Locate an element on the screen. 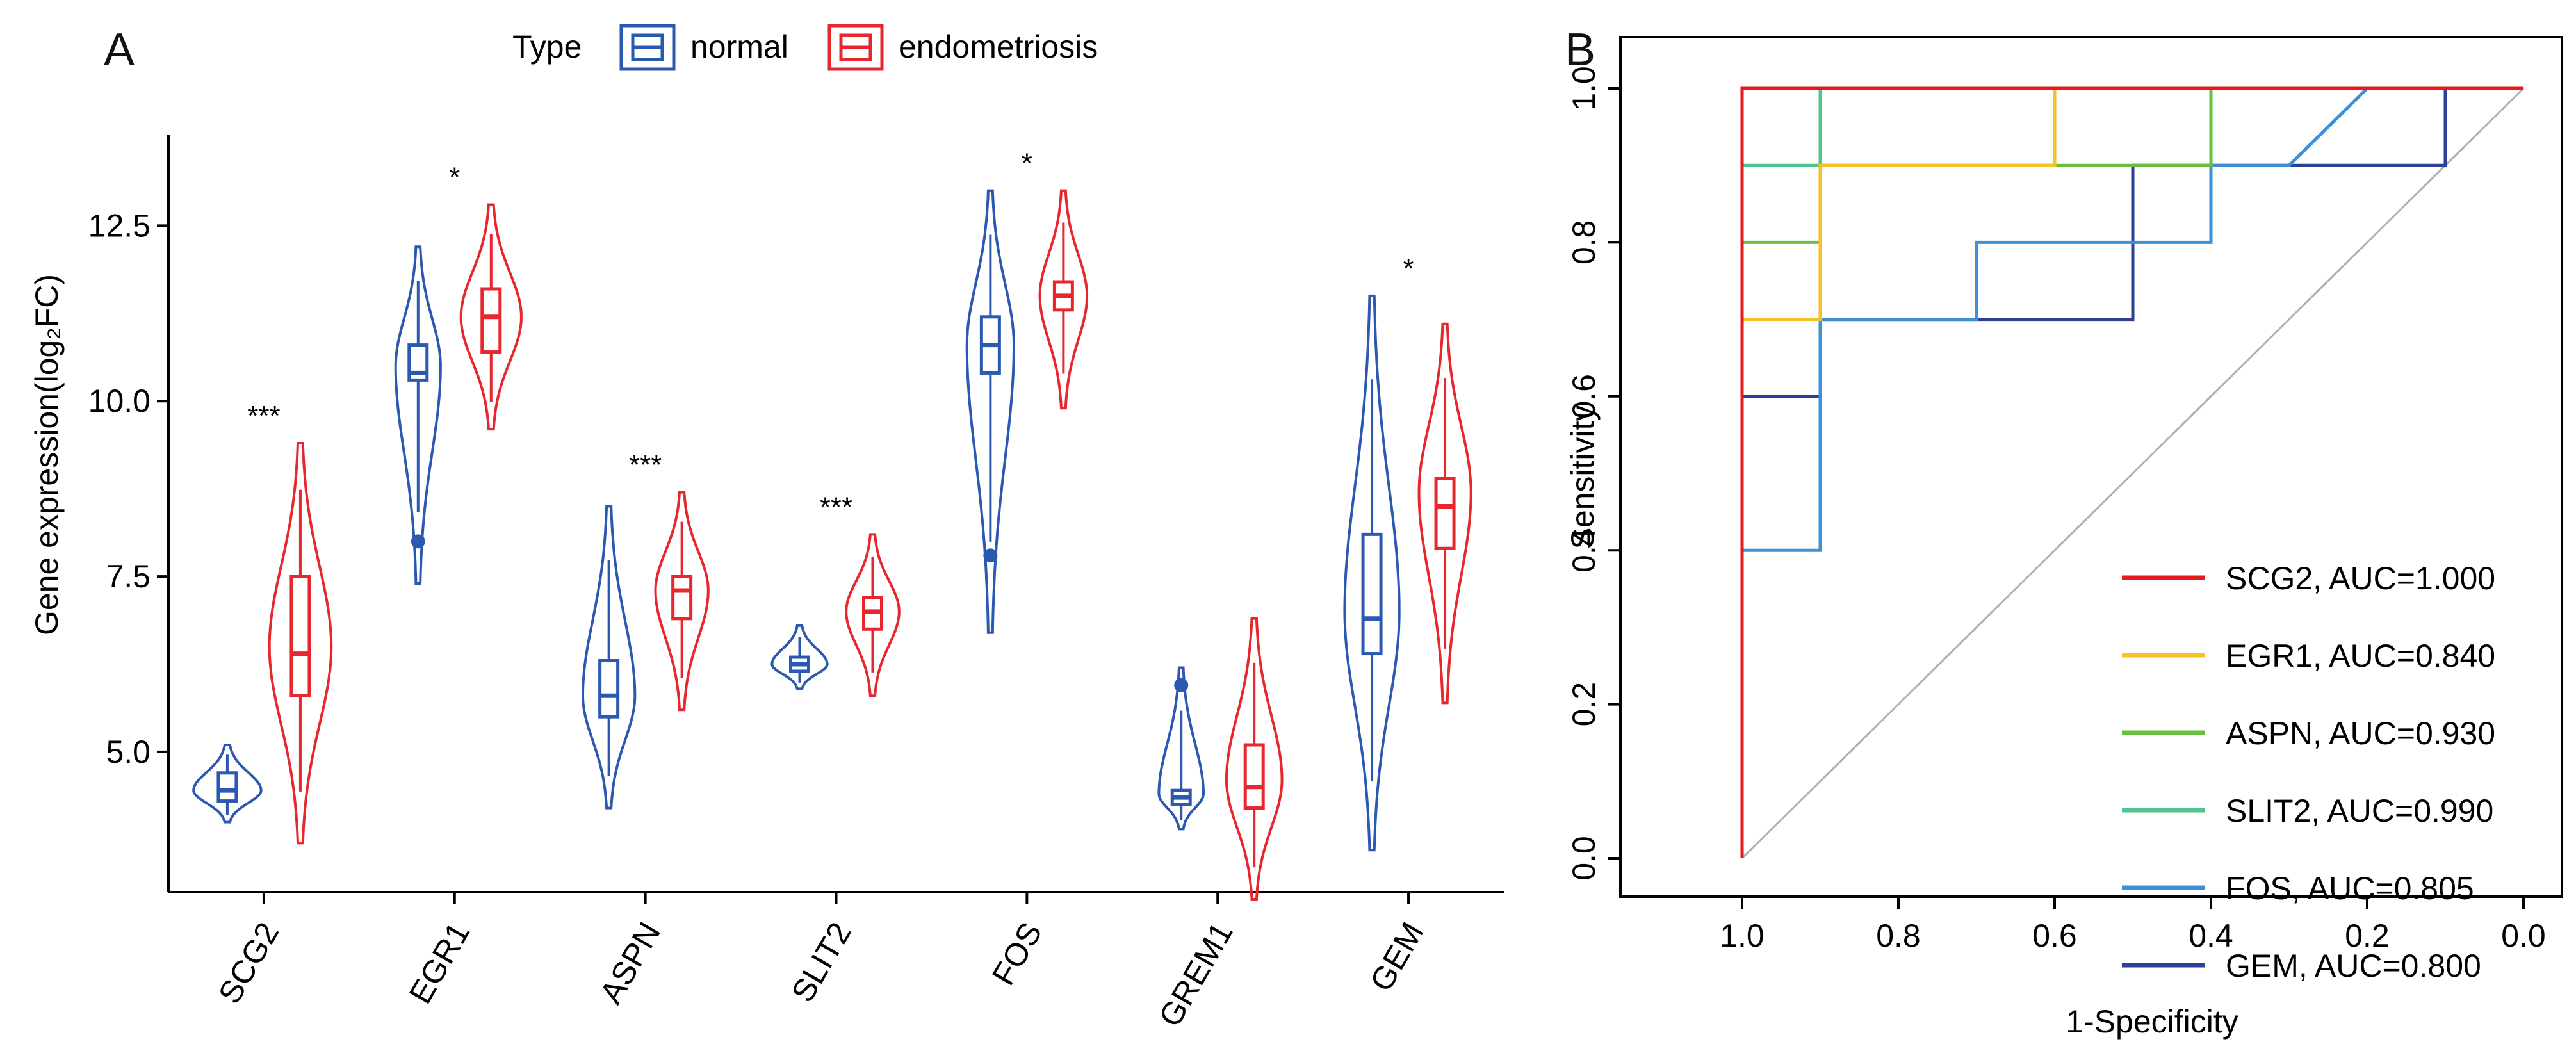 This screenshot has height=1060, width=2576. roc-y-tick-label: 0.6 is located at coordinates (1584, 397).